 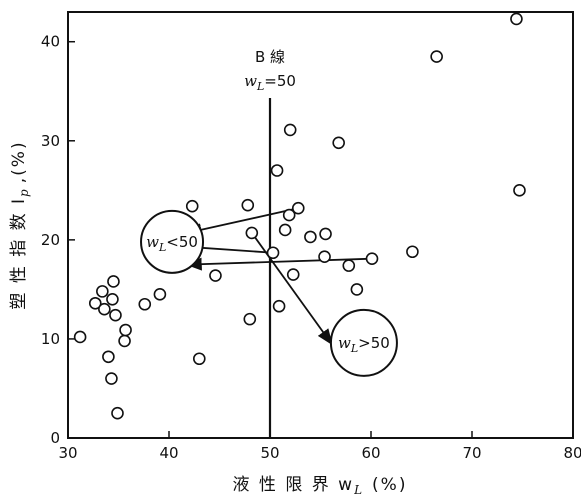 I want to click on label-circle-left, so click(x=172, y=241).